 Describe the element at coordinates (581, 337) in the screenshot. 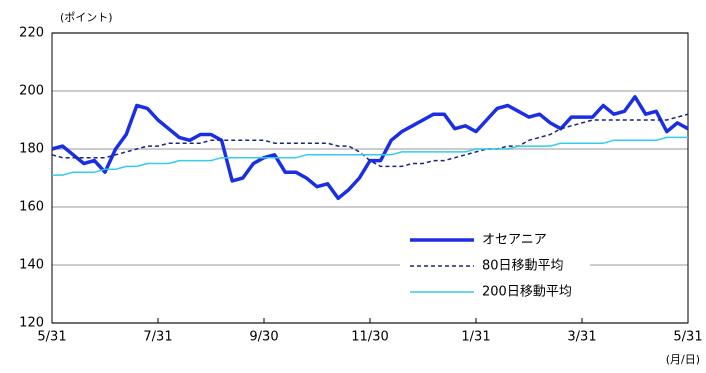

I see `x-tick-label: 3/31` at that location.